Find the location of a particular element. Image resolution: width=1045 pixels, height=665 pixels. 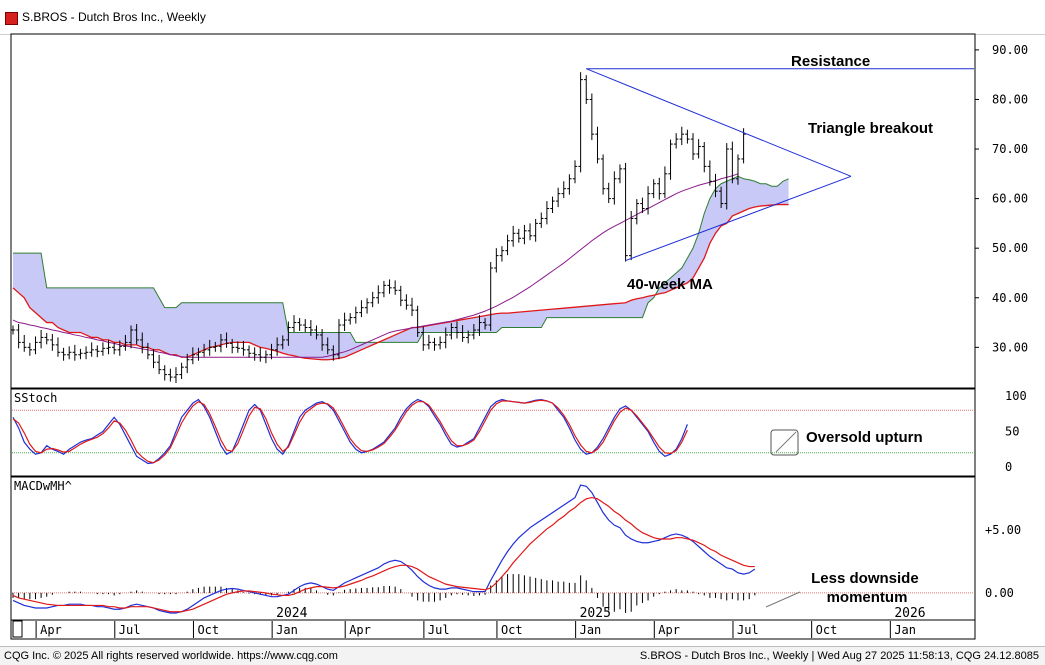

macd-tick-label: +5.00 is located at coordinates (1003, 530).